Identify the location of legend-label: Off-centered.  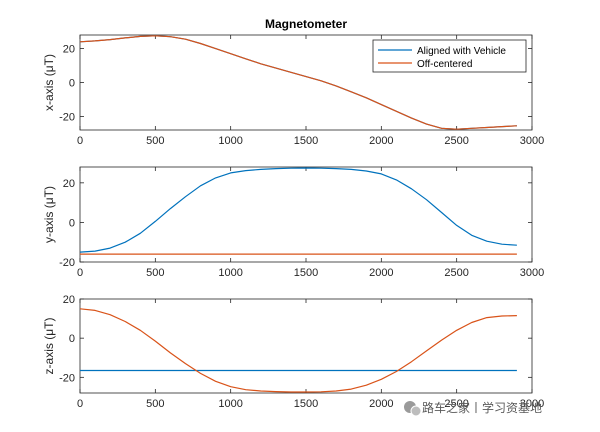
(444, 64).